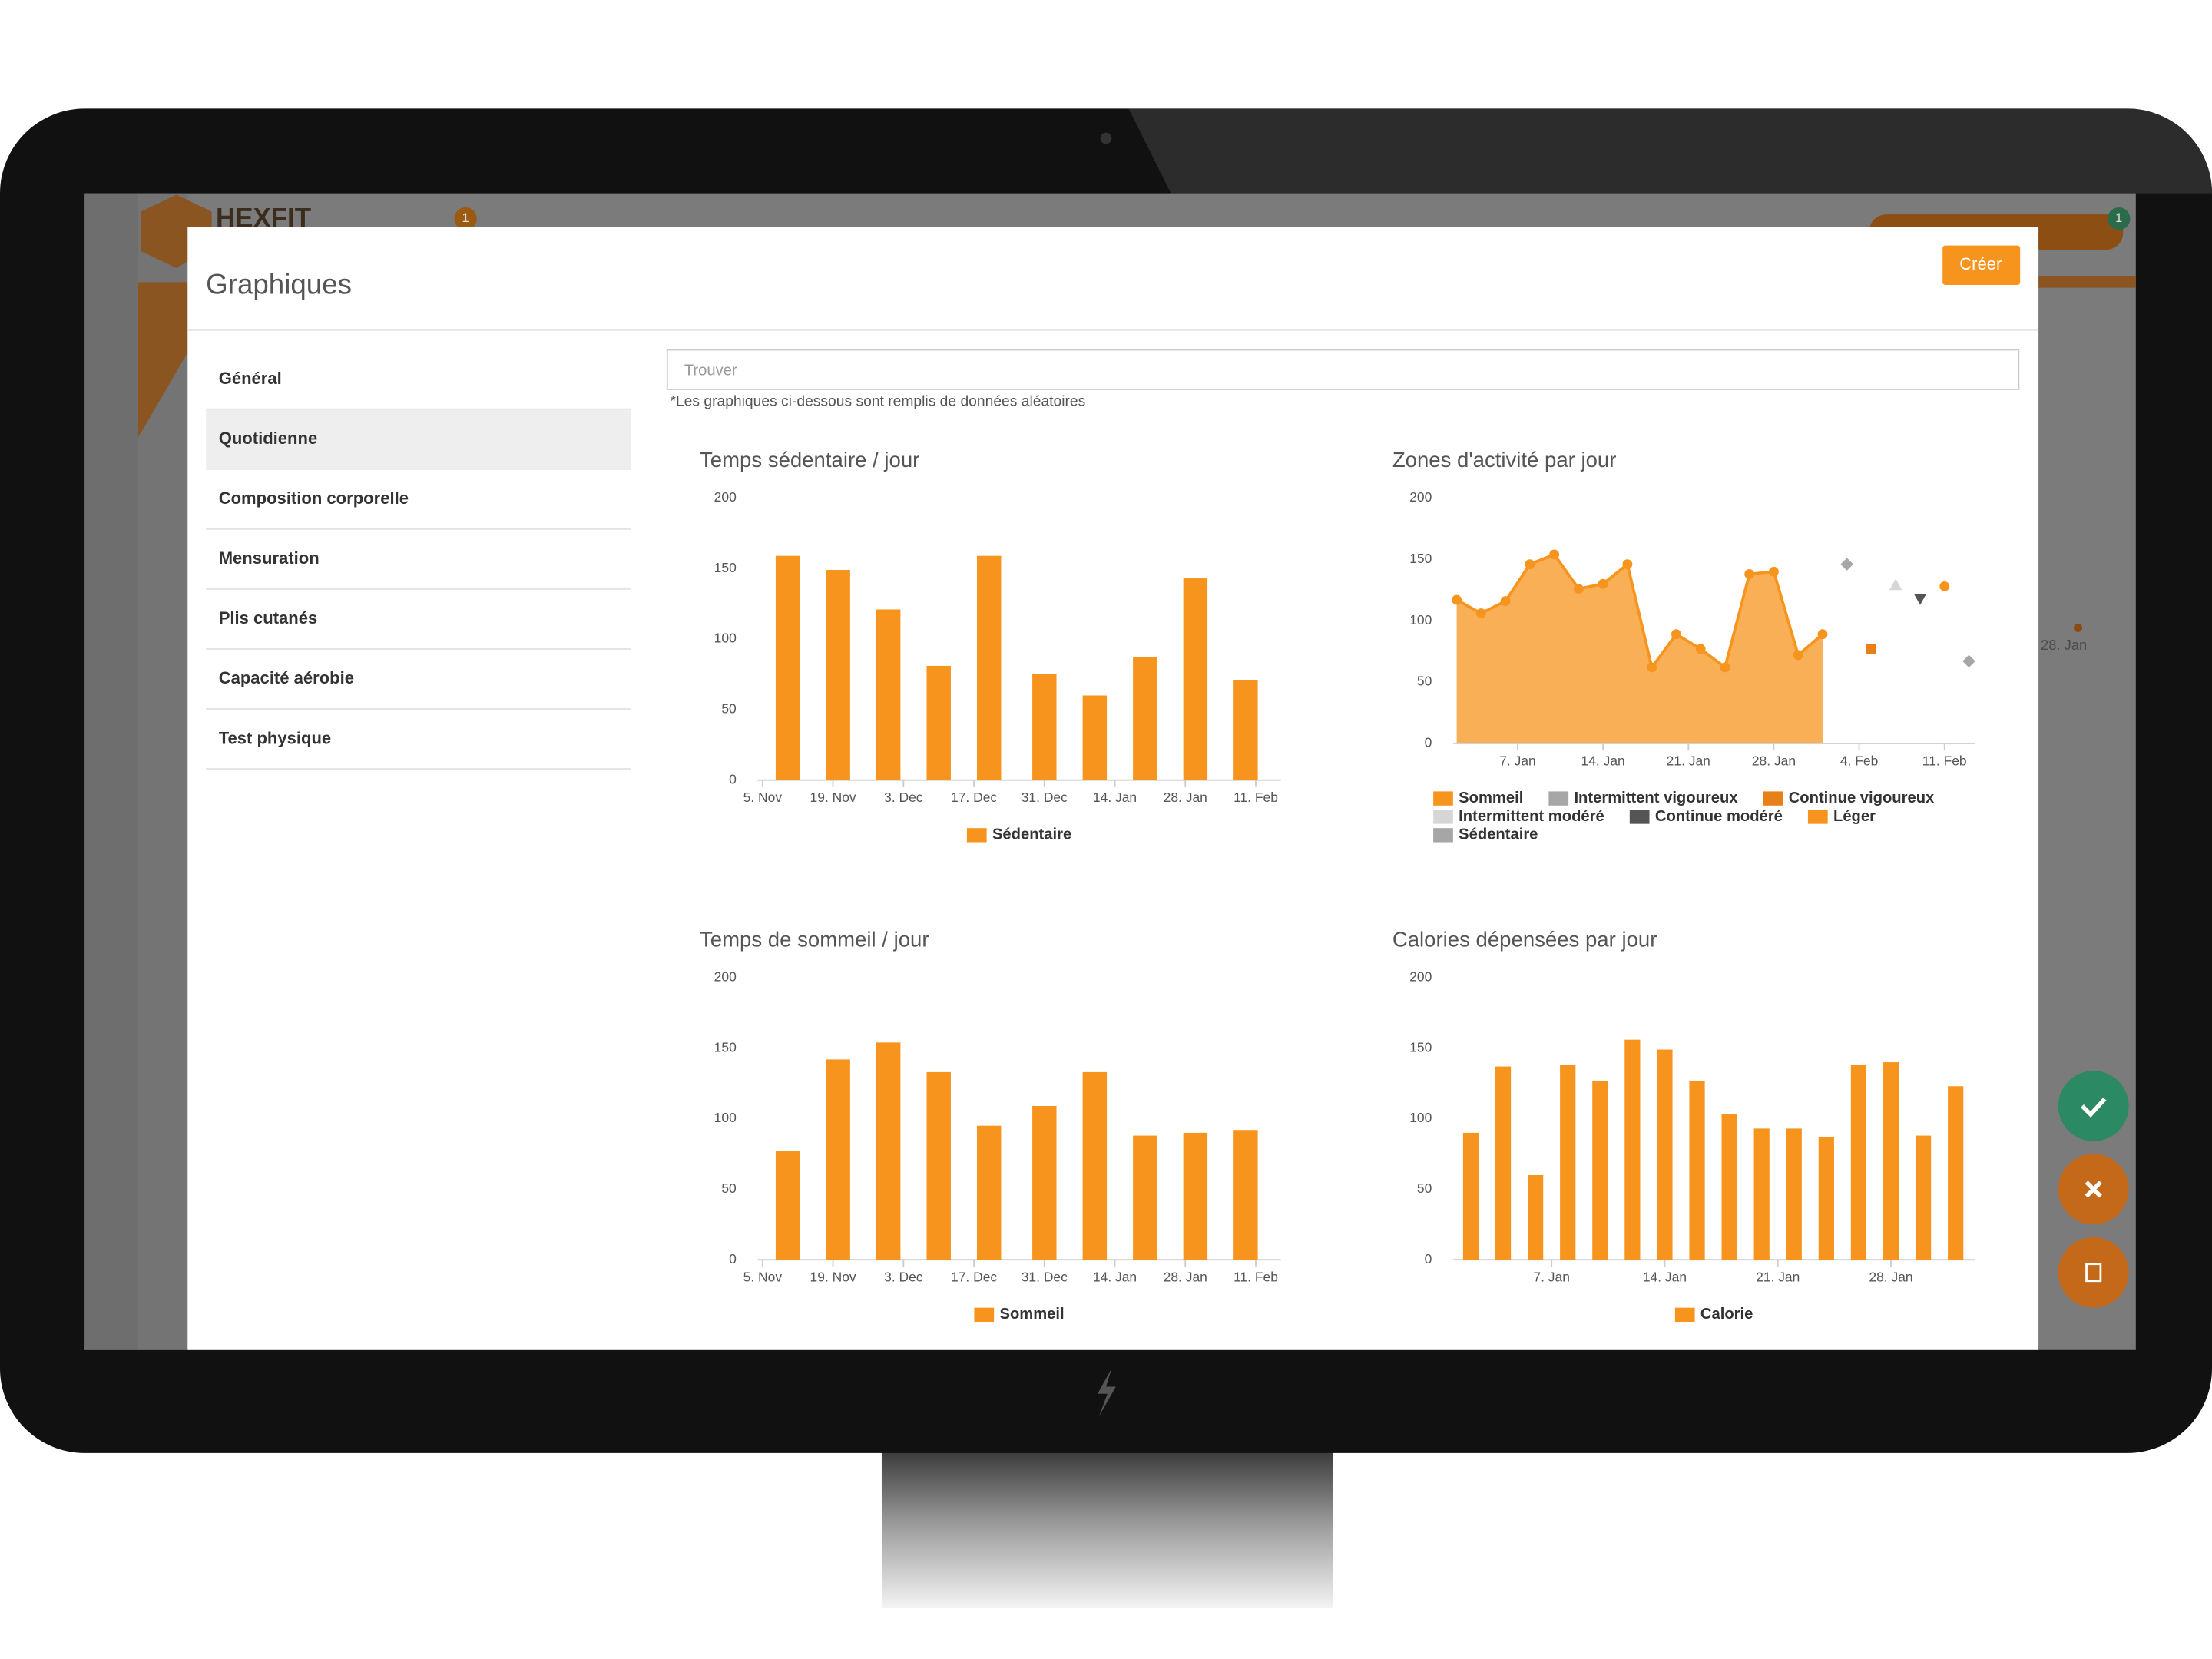 The height and width of the screenshot is (1659, 2212). Describe the element at coordinates (2078, 627) in the screenshot. I see `background-dot` at that location.